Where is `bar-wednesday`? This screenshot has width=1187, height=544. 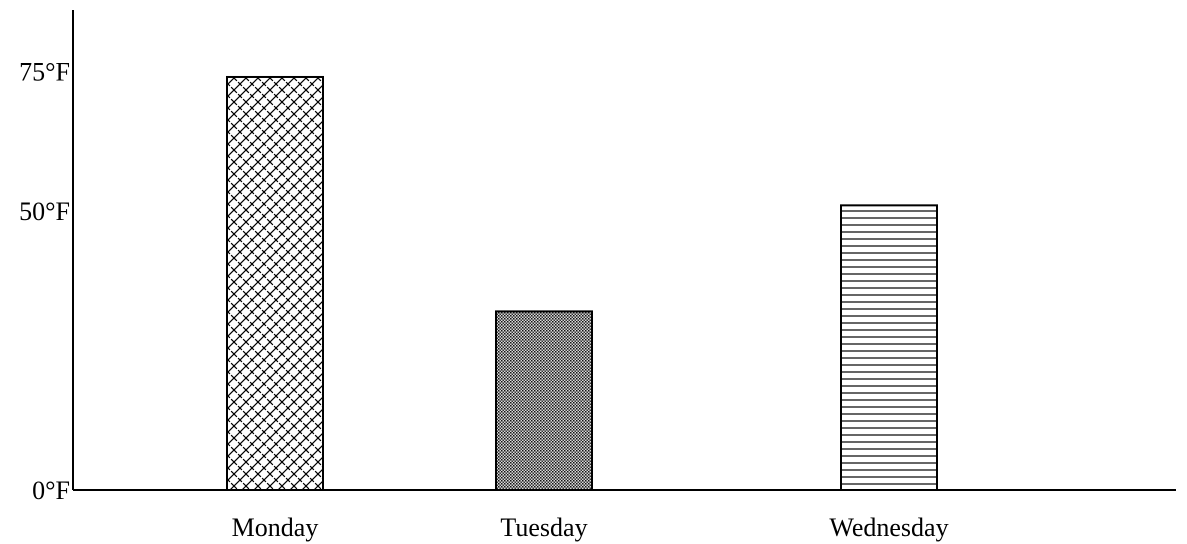 bar-wednesday is located at coordinates (889, 347).